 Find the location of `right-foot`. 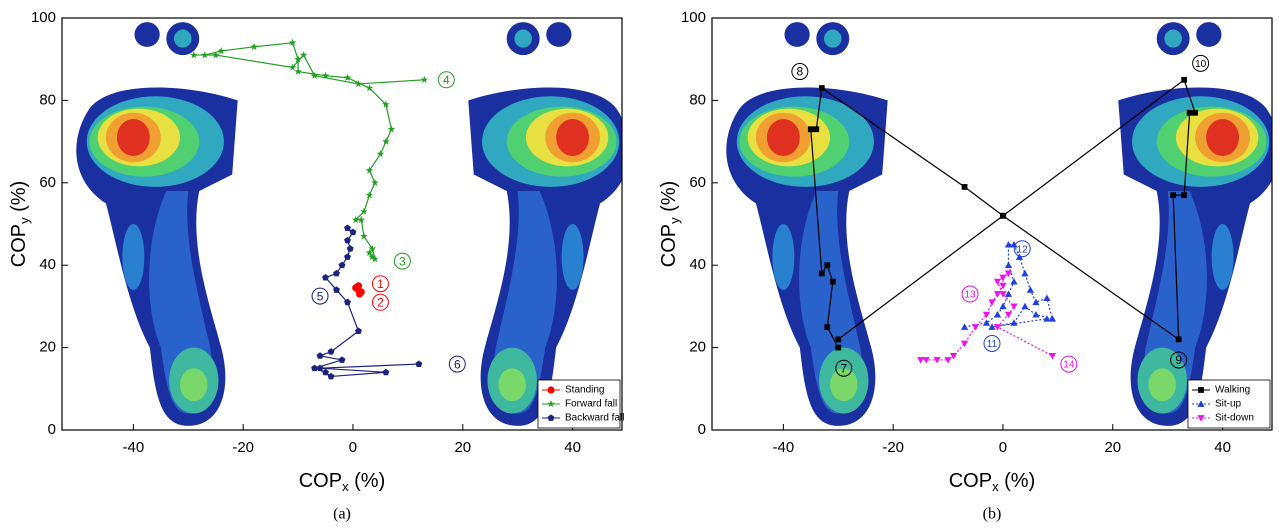

right-foot is located at coordinates (1195, 224).